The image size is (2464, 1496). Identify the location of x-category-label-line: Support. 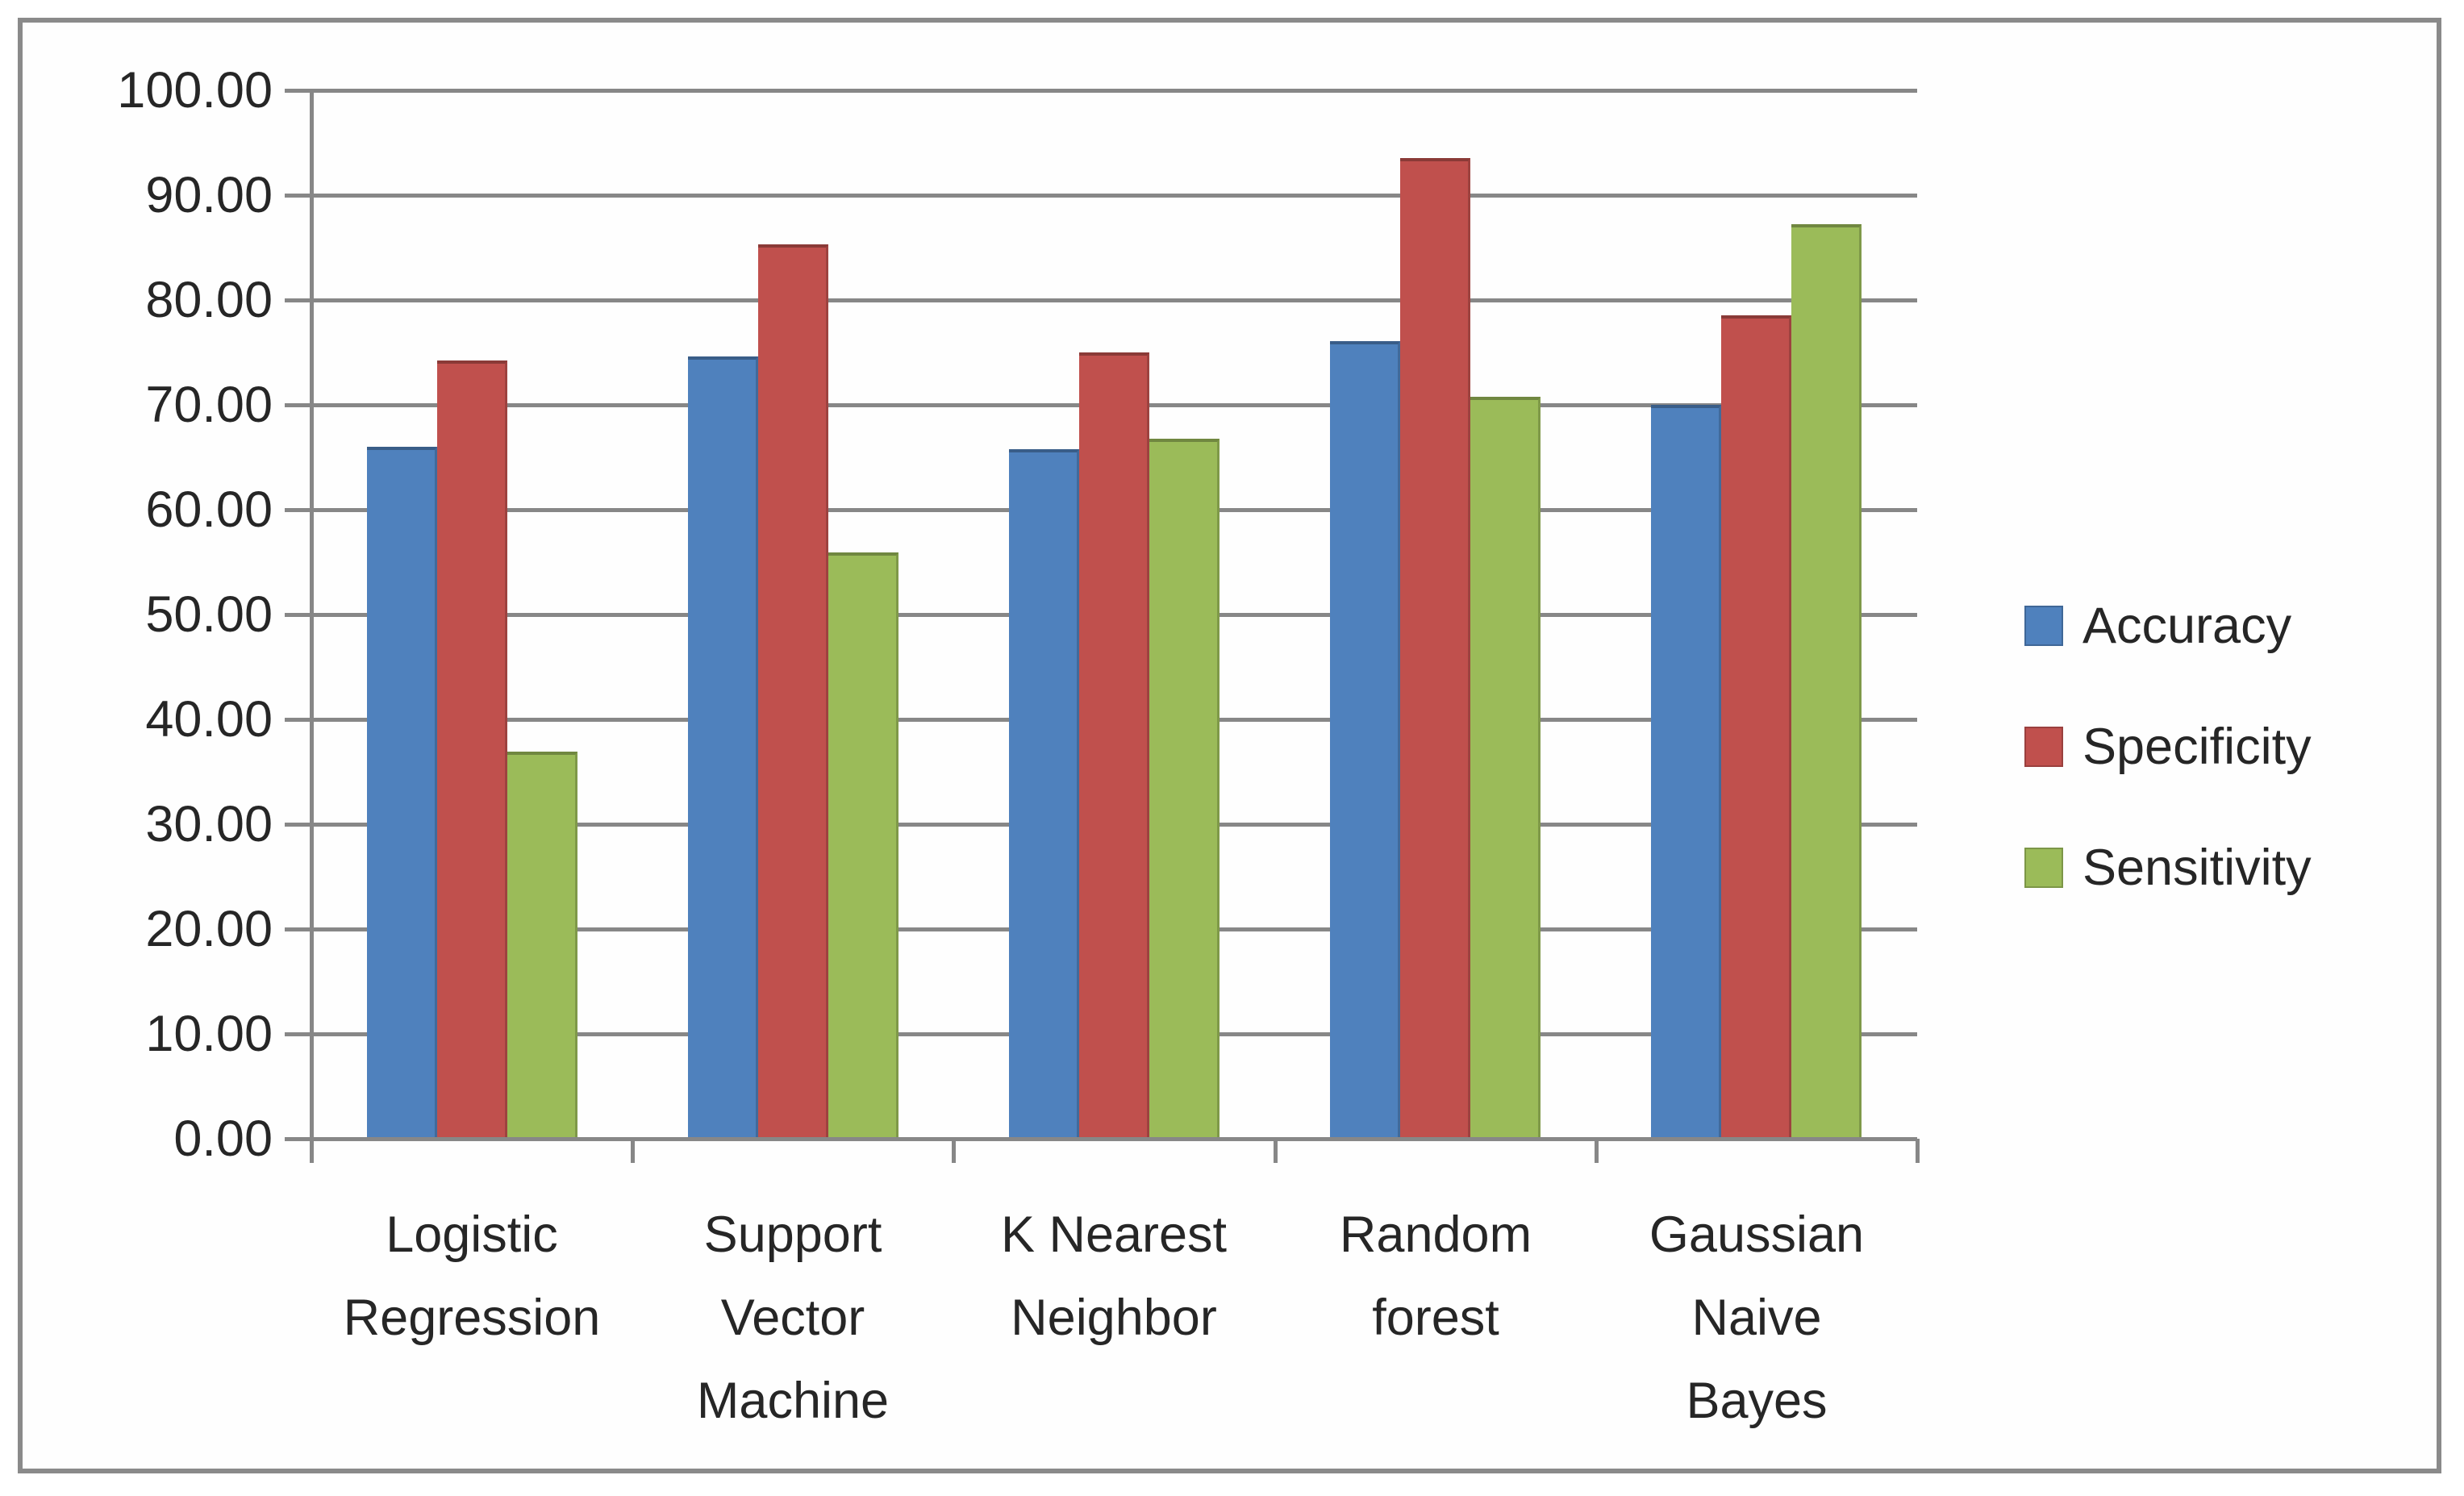
(792, 1234).